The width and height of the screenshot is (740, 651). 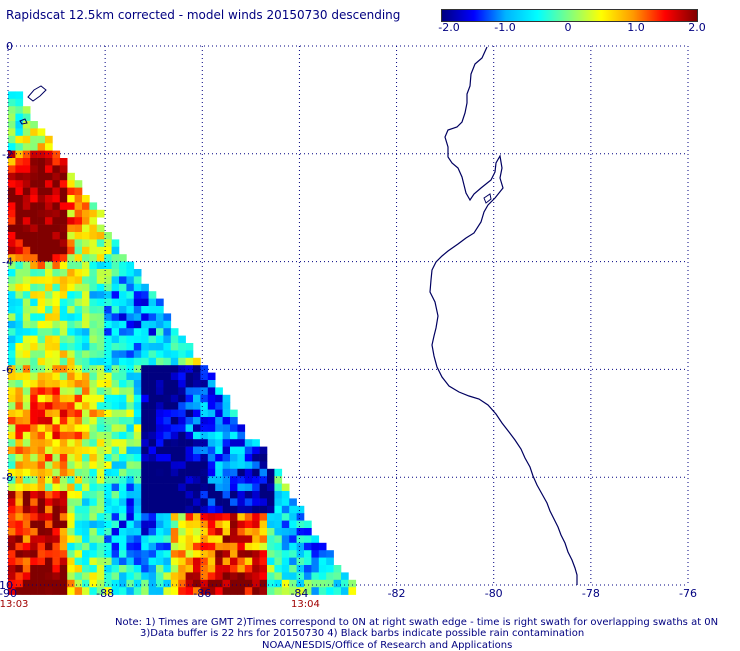 I want to click on lon-tick-label: -90, so click(x=8, y=593).